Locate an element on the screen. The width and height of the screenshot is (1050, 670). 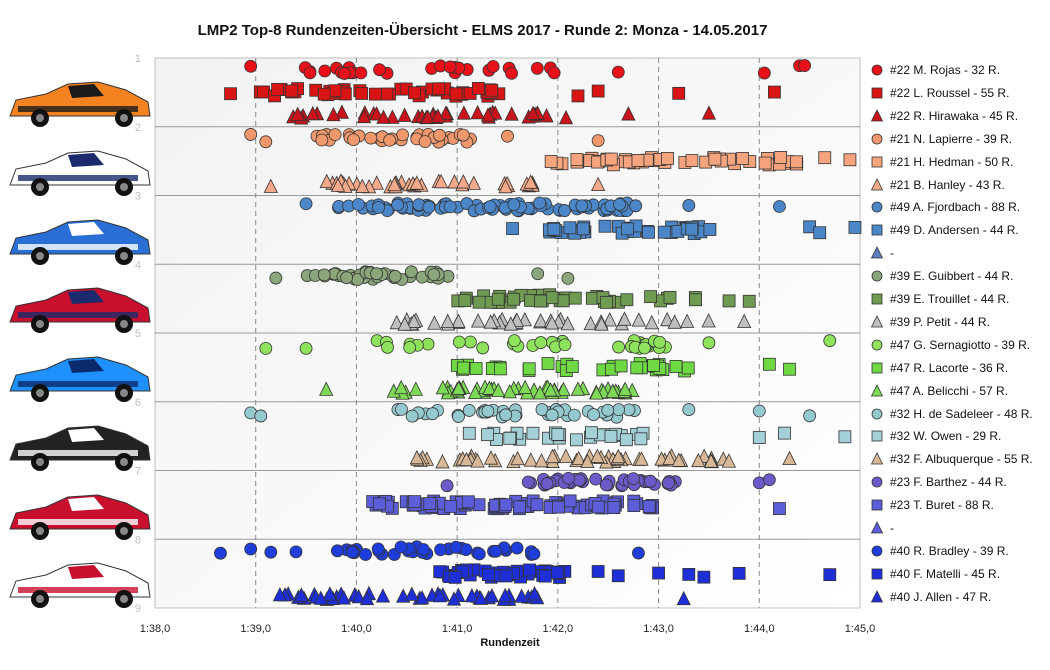
legend-label: #47 R. Lacorte - 36 R. is located at coordinates (949, 367).